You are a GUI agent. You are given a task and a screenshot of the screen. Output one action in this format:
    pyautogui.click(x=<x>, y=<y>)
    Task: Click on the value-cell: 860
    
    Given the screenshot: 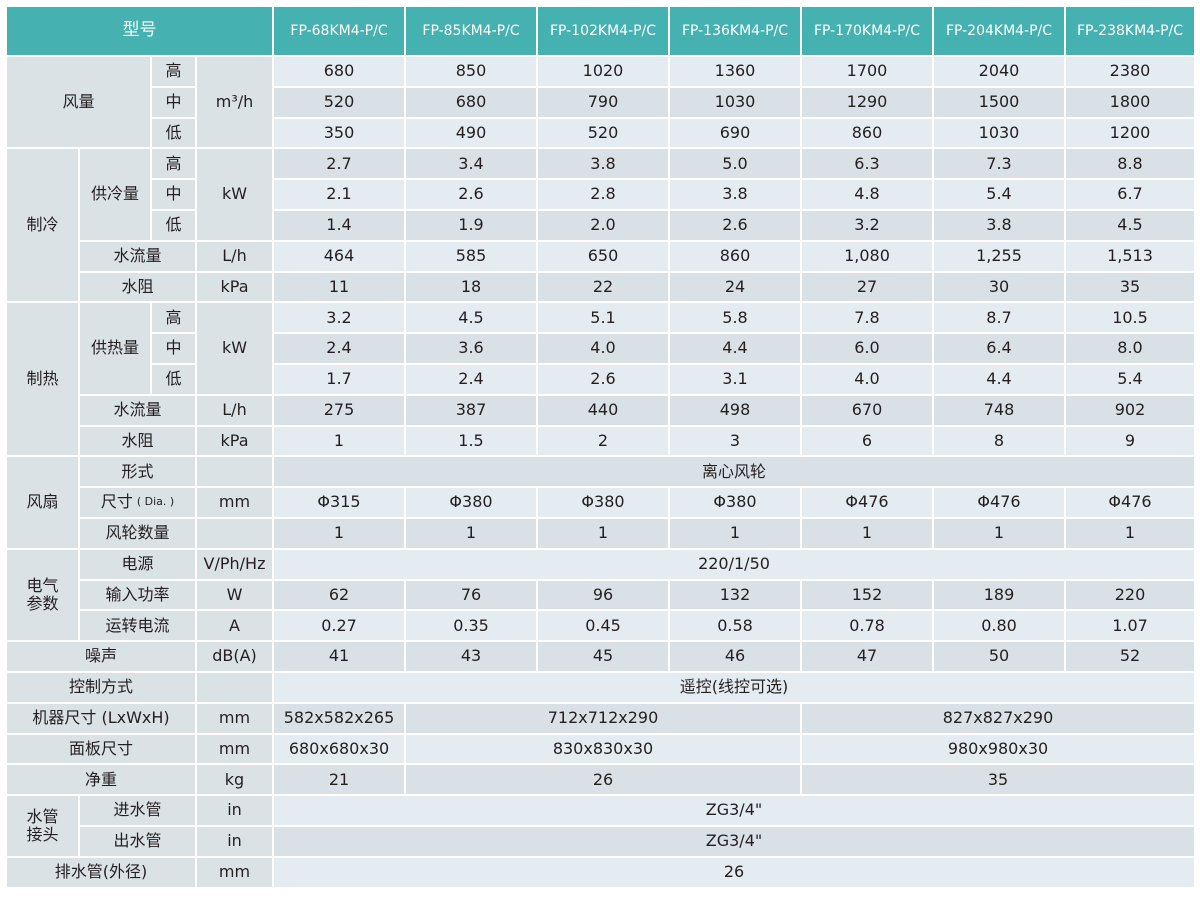 What is the action you would take?
    pyautogui.click(x=735, y=256)
    